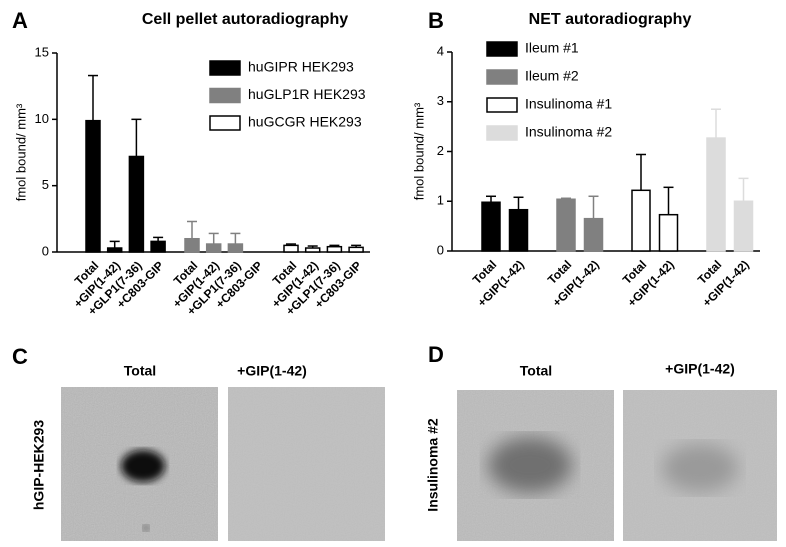  What do you see at coordinates (20, 356) in the screenshot?
I see `panel-label: C` at bounding box center [20, 356].